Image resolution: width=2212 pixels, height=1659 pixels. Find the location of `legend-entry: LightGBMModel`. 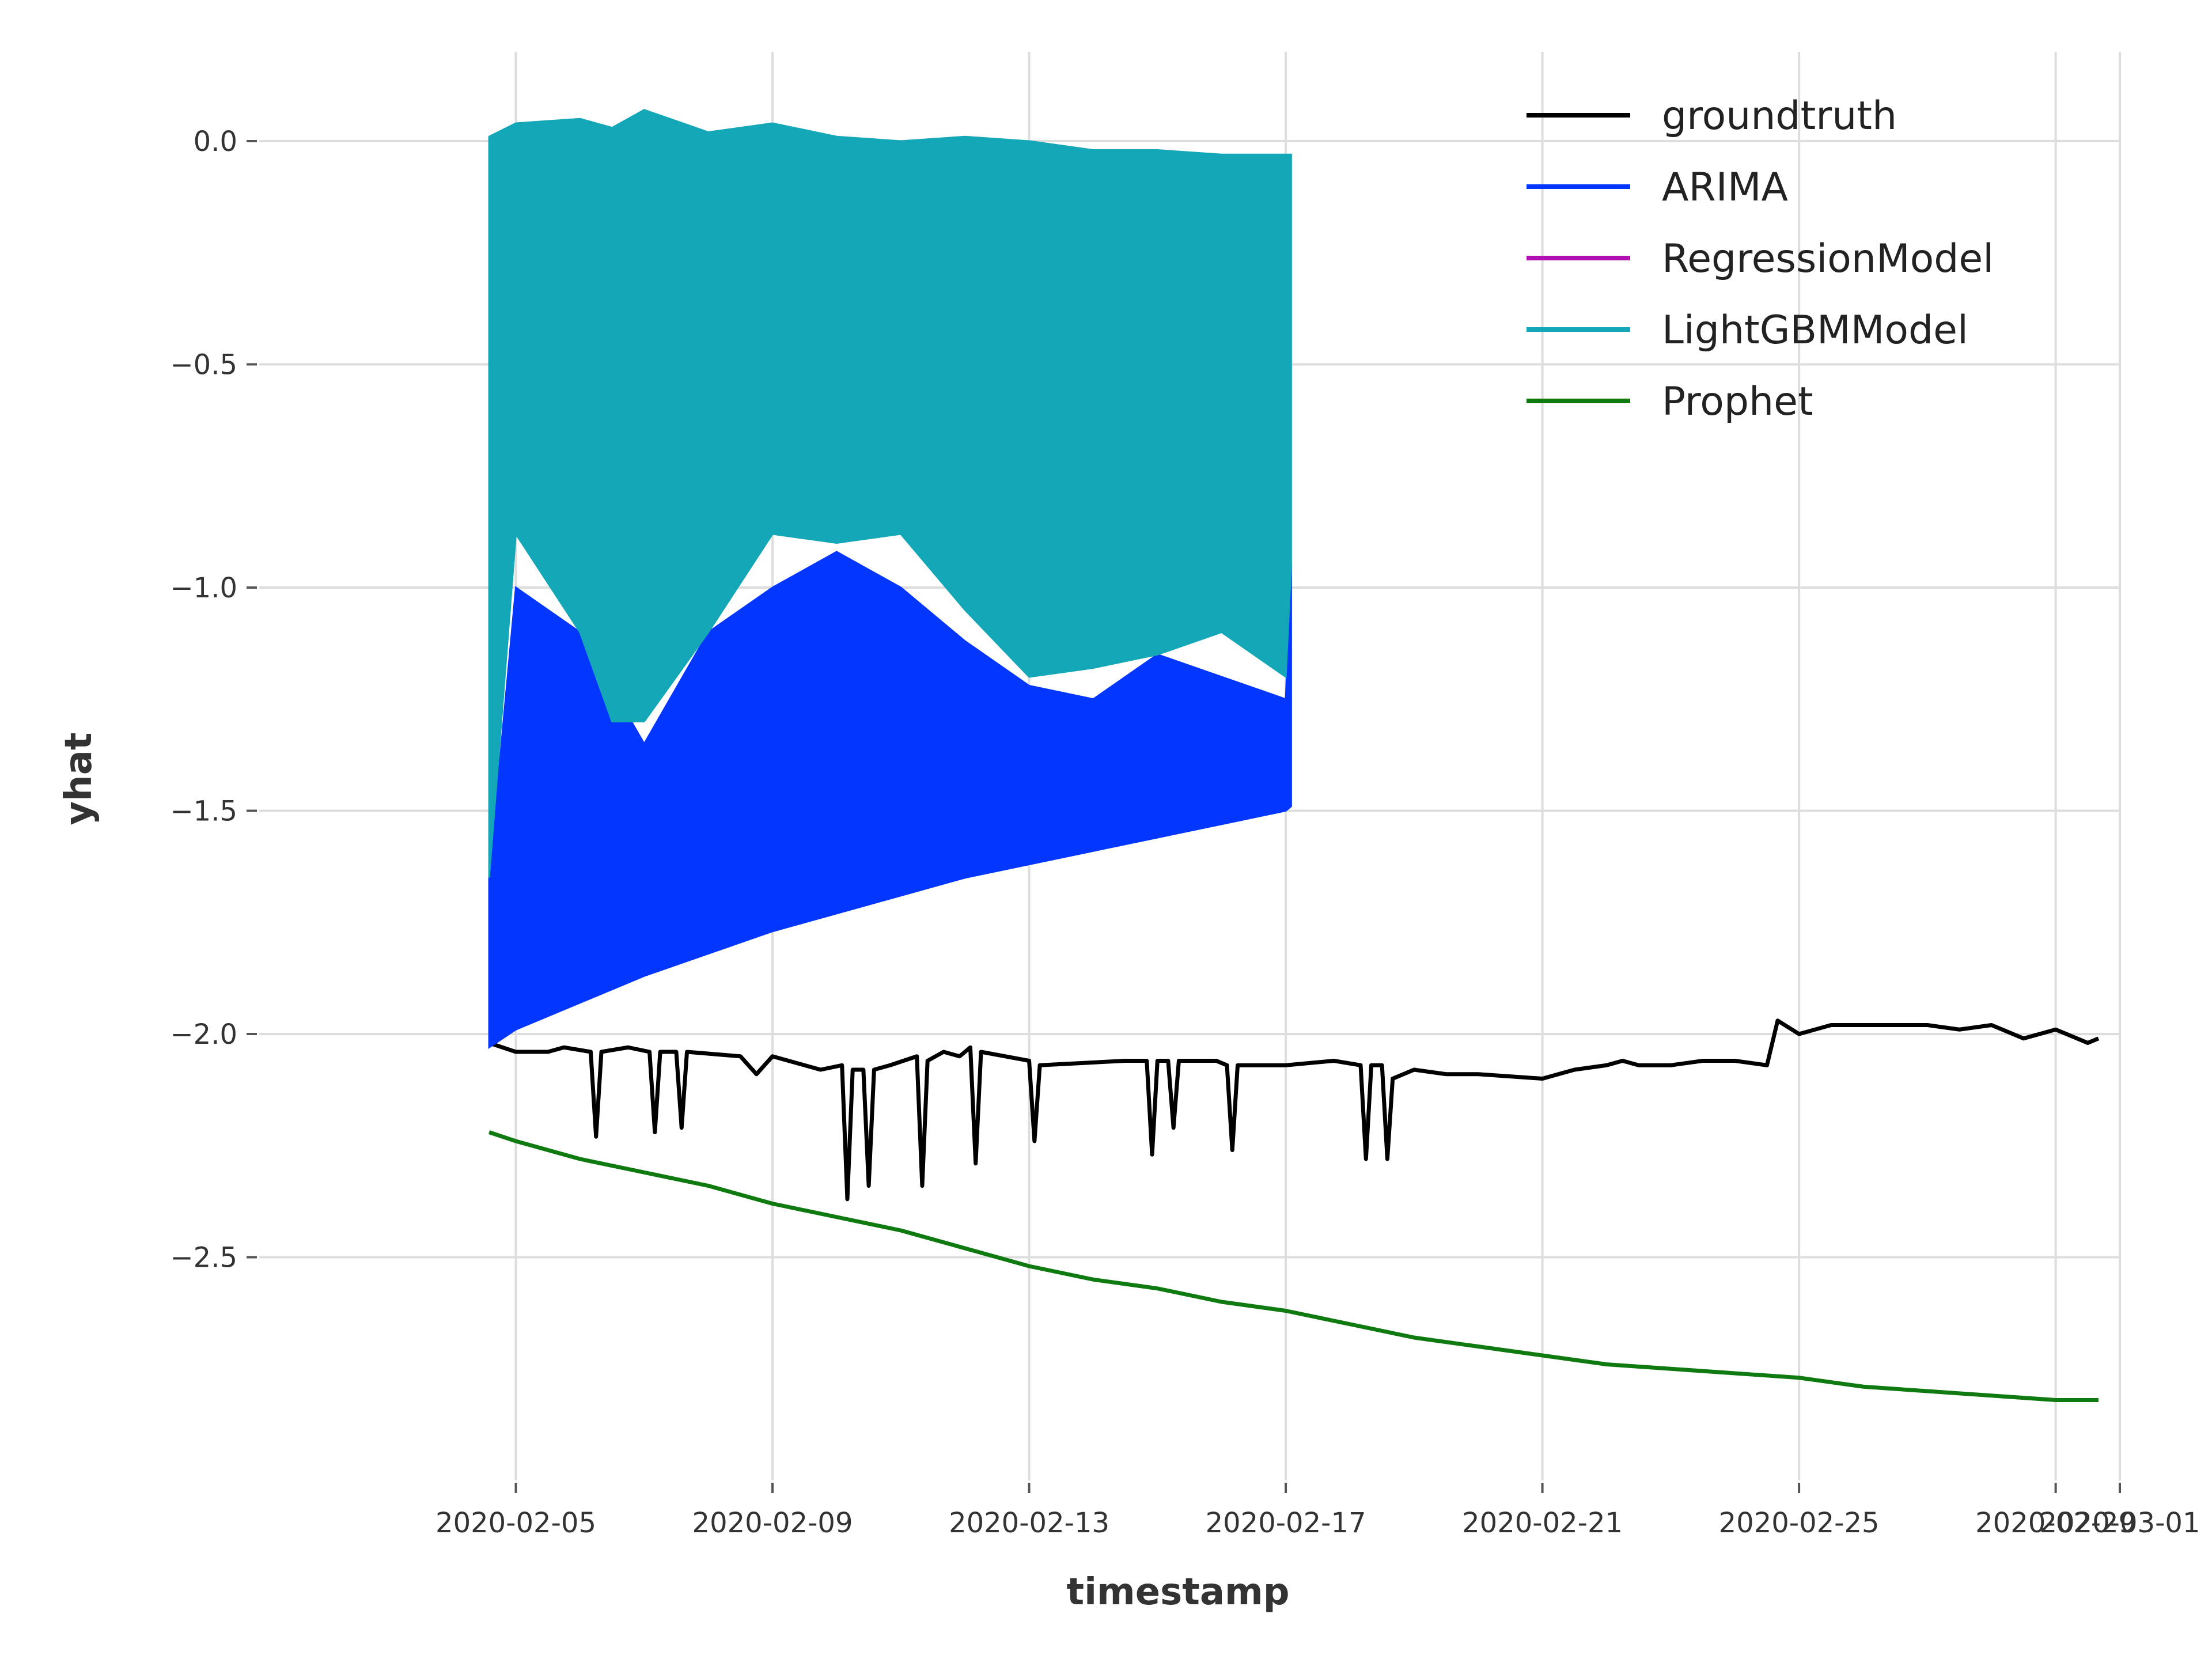

legend-entry: LightGBMModel is located at coordinates (1747, 330).